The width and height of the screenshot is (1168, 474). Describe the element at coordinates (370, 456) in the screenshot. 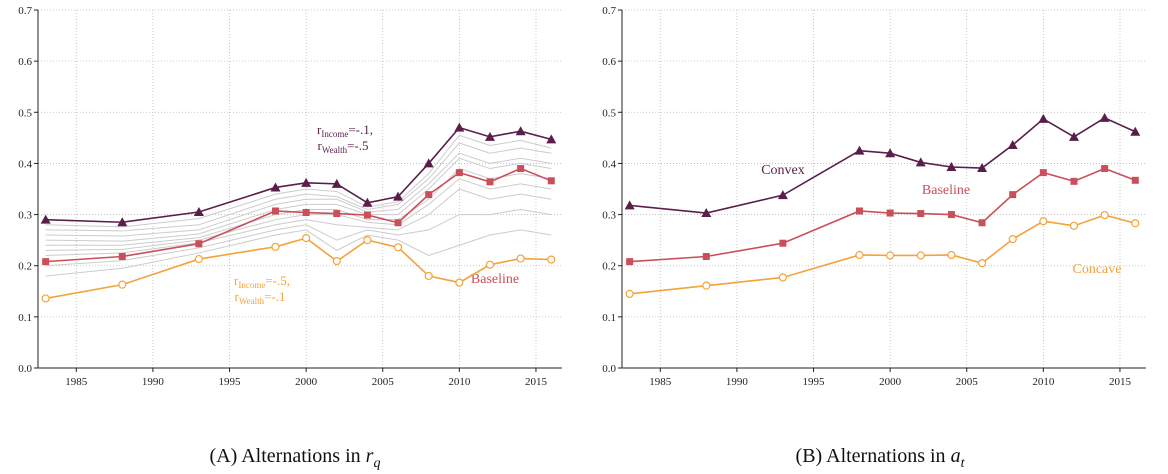

I see `caption-symbol: r` at that location.